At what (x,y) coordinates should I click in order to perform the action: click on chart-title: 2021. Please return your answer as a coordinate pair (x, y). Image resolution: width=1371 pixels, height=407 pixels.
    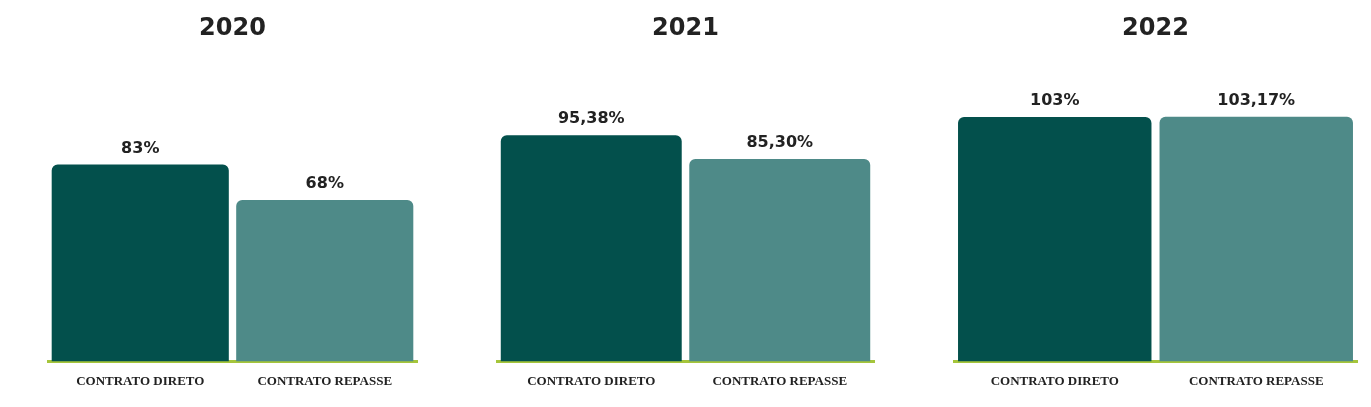
    Looking at the image, I should click on (685, 26).